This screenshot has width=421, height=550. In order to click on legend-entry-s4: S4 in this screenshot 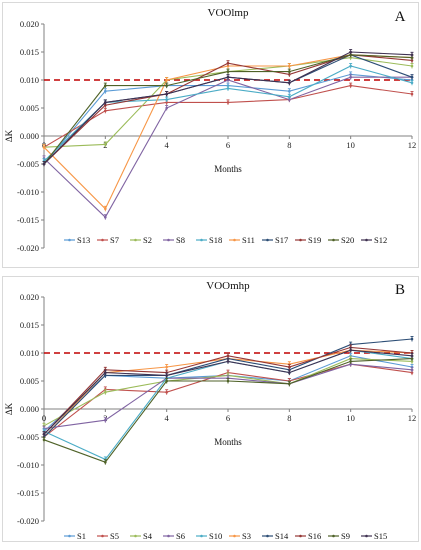, I will do `click(148, 536)`.